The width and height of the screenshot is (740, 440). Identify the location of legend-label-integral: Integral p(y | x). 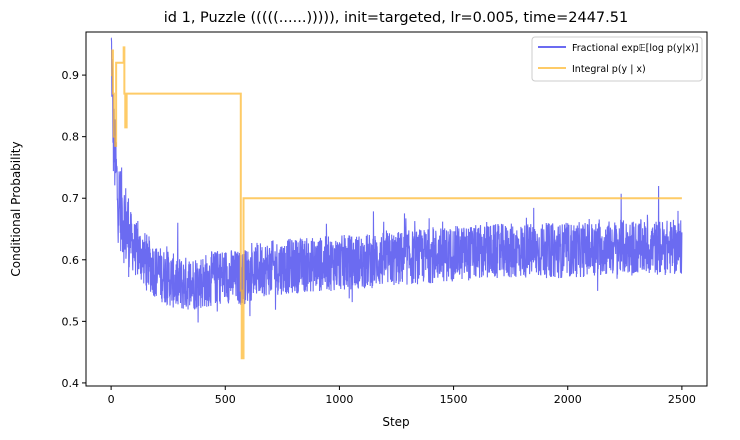
(609, 69).